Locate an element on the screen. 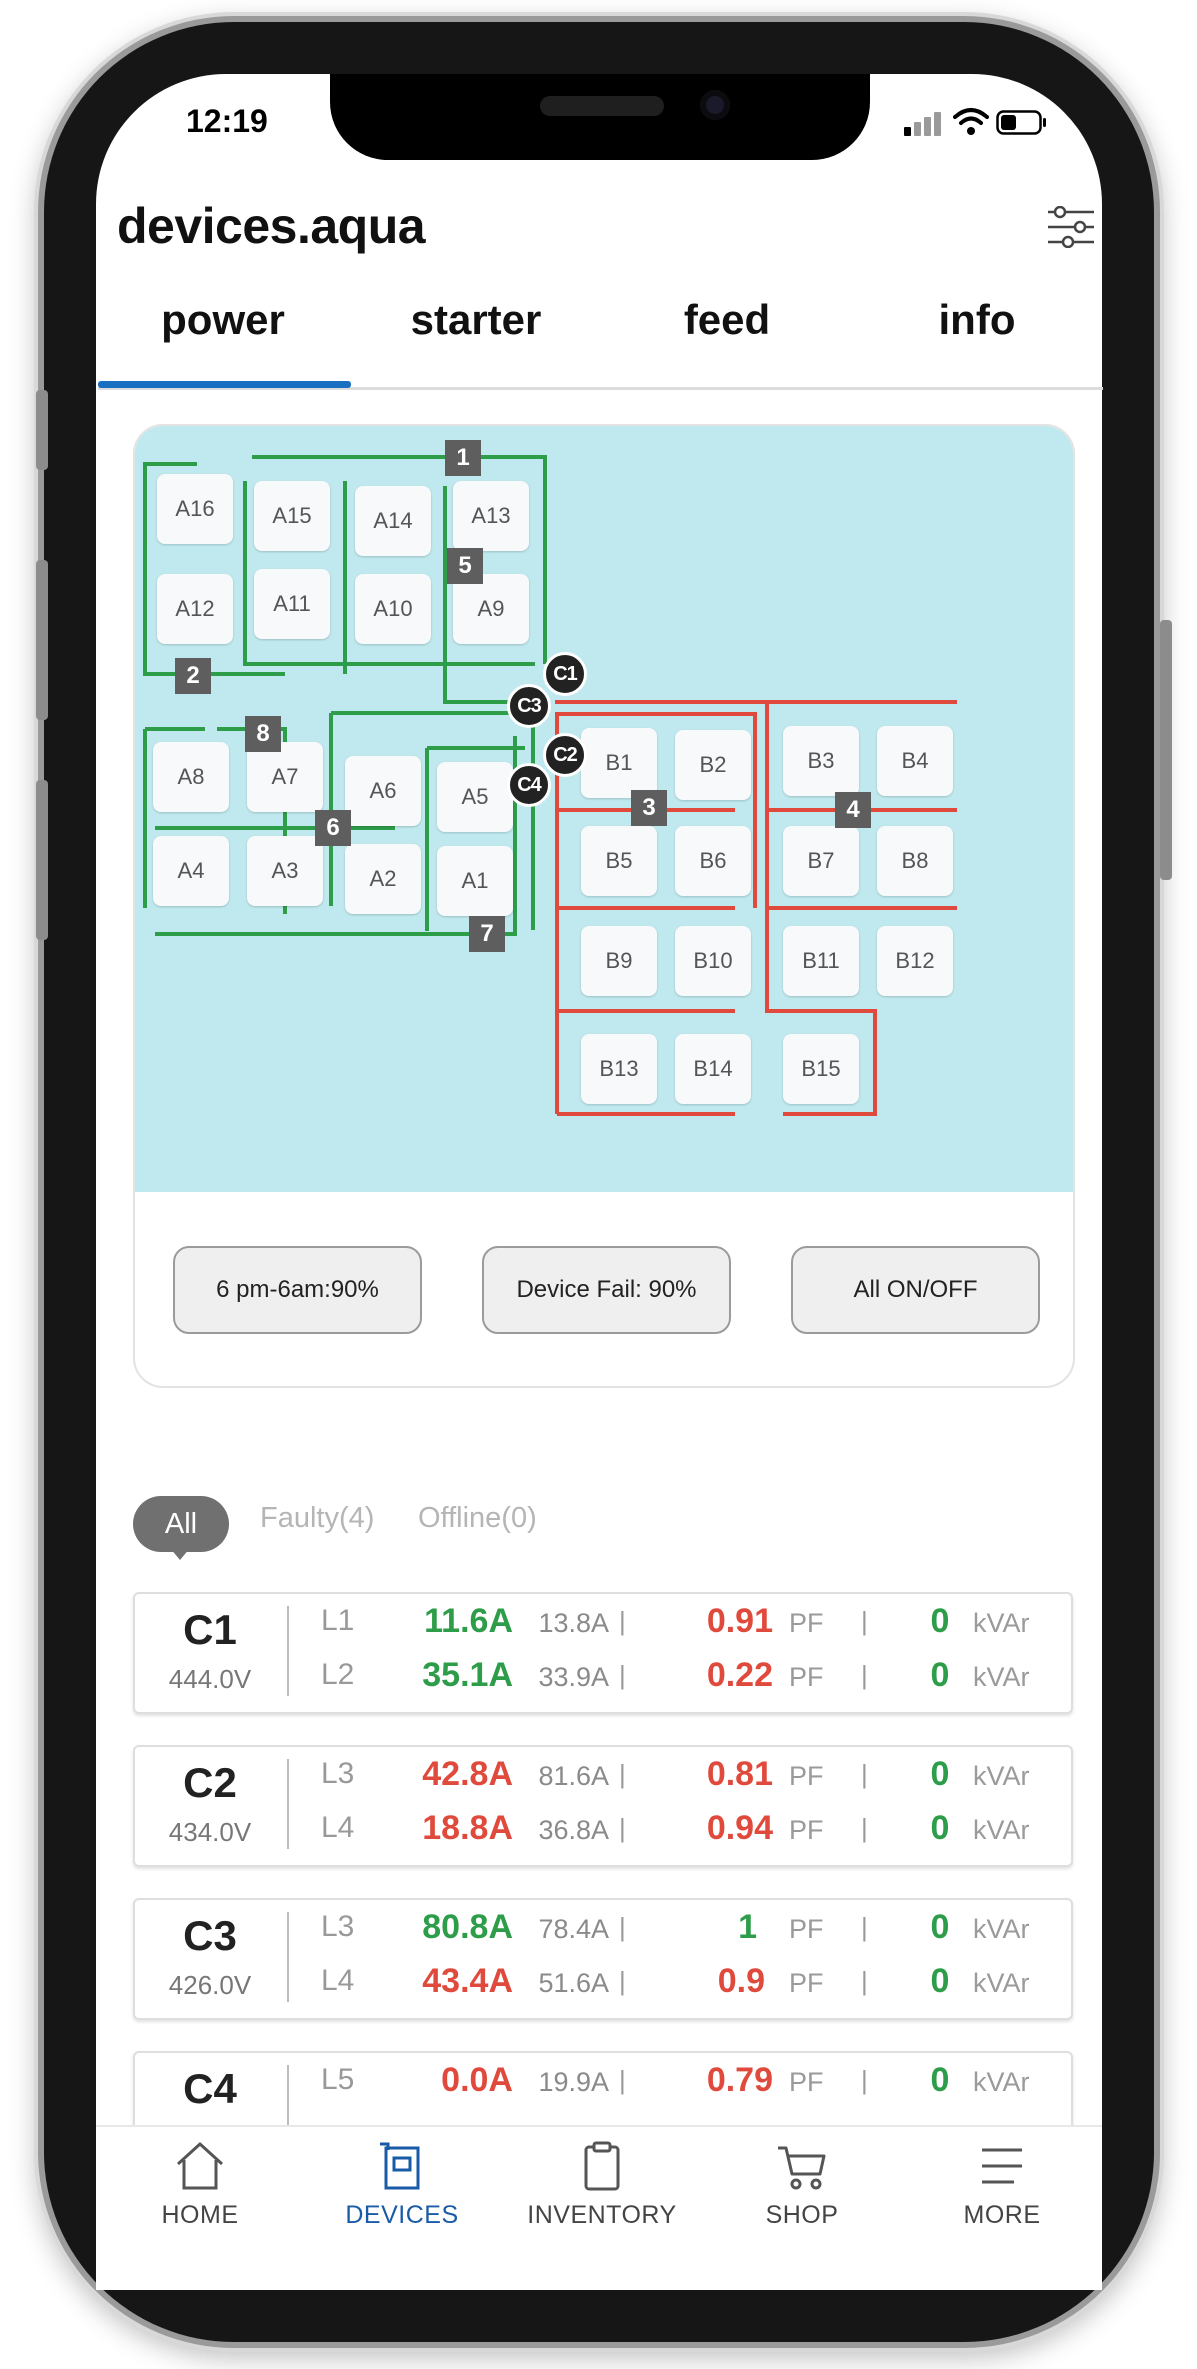 Image resolution: width=1197 pixels, height=2369 pixels. controller-marker: C3 is located at coordinates (529, 706).